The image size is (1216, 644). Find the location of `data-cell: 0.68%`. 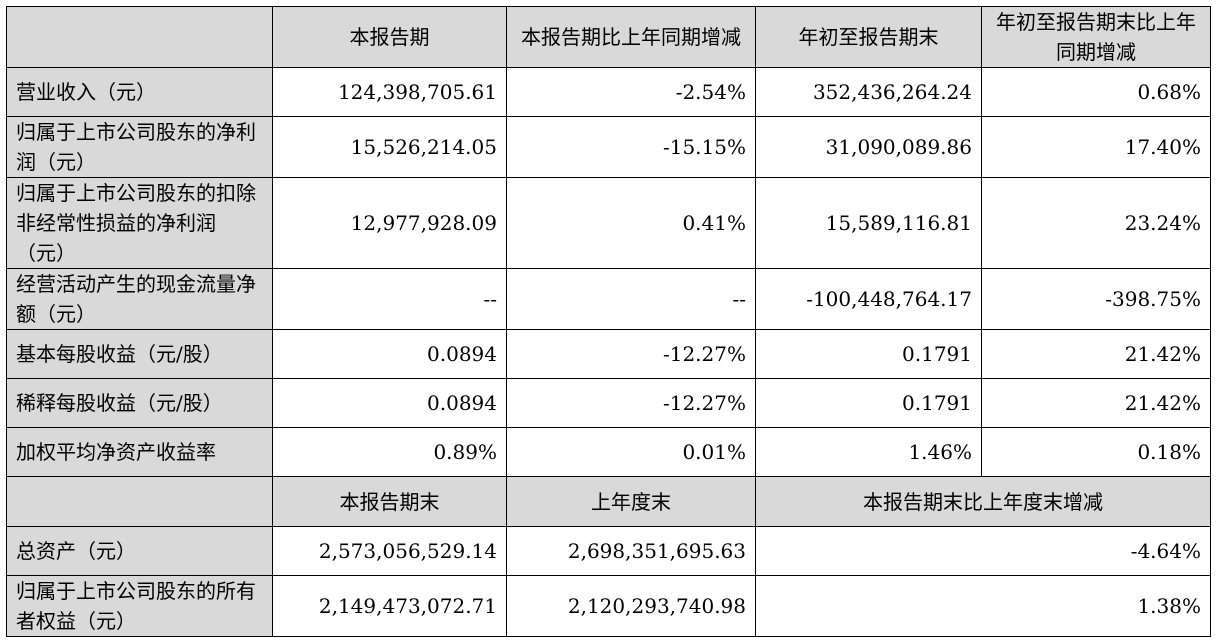

data-cell: 0.68% is located at coordinates (1096, 92).